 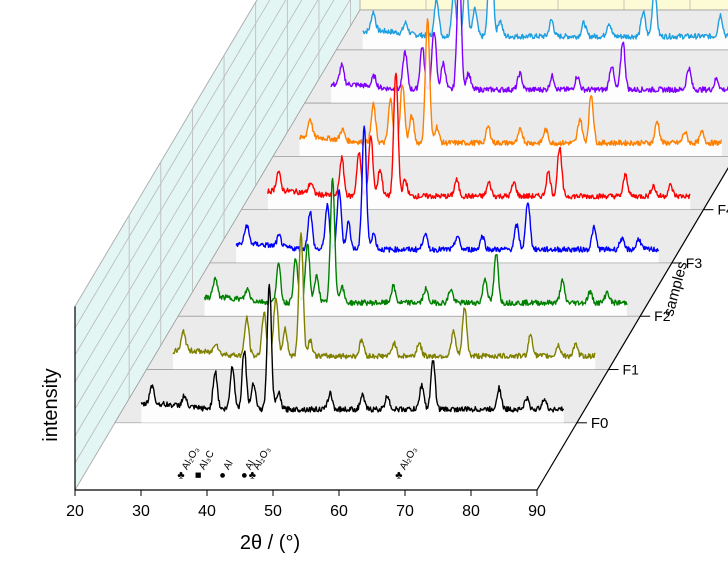 I want to click on curve-occluder, so click(x=529, y=52).